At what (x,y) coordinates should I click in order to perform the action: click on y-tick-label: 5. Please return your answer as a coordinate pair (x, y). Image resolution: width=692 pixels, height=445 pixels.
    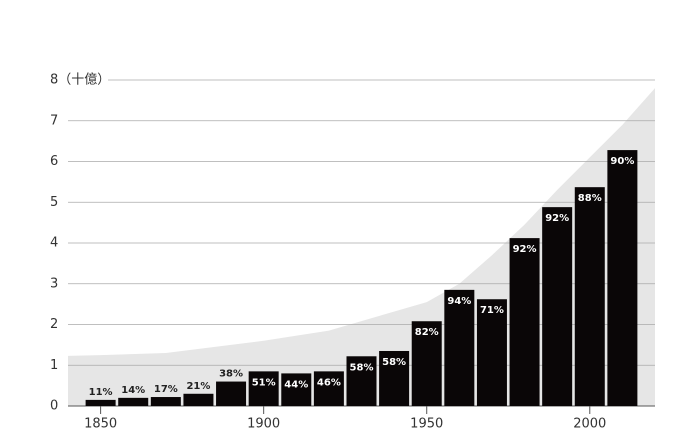
    Looking at the image, I should click on (54, 202).